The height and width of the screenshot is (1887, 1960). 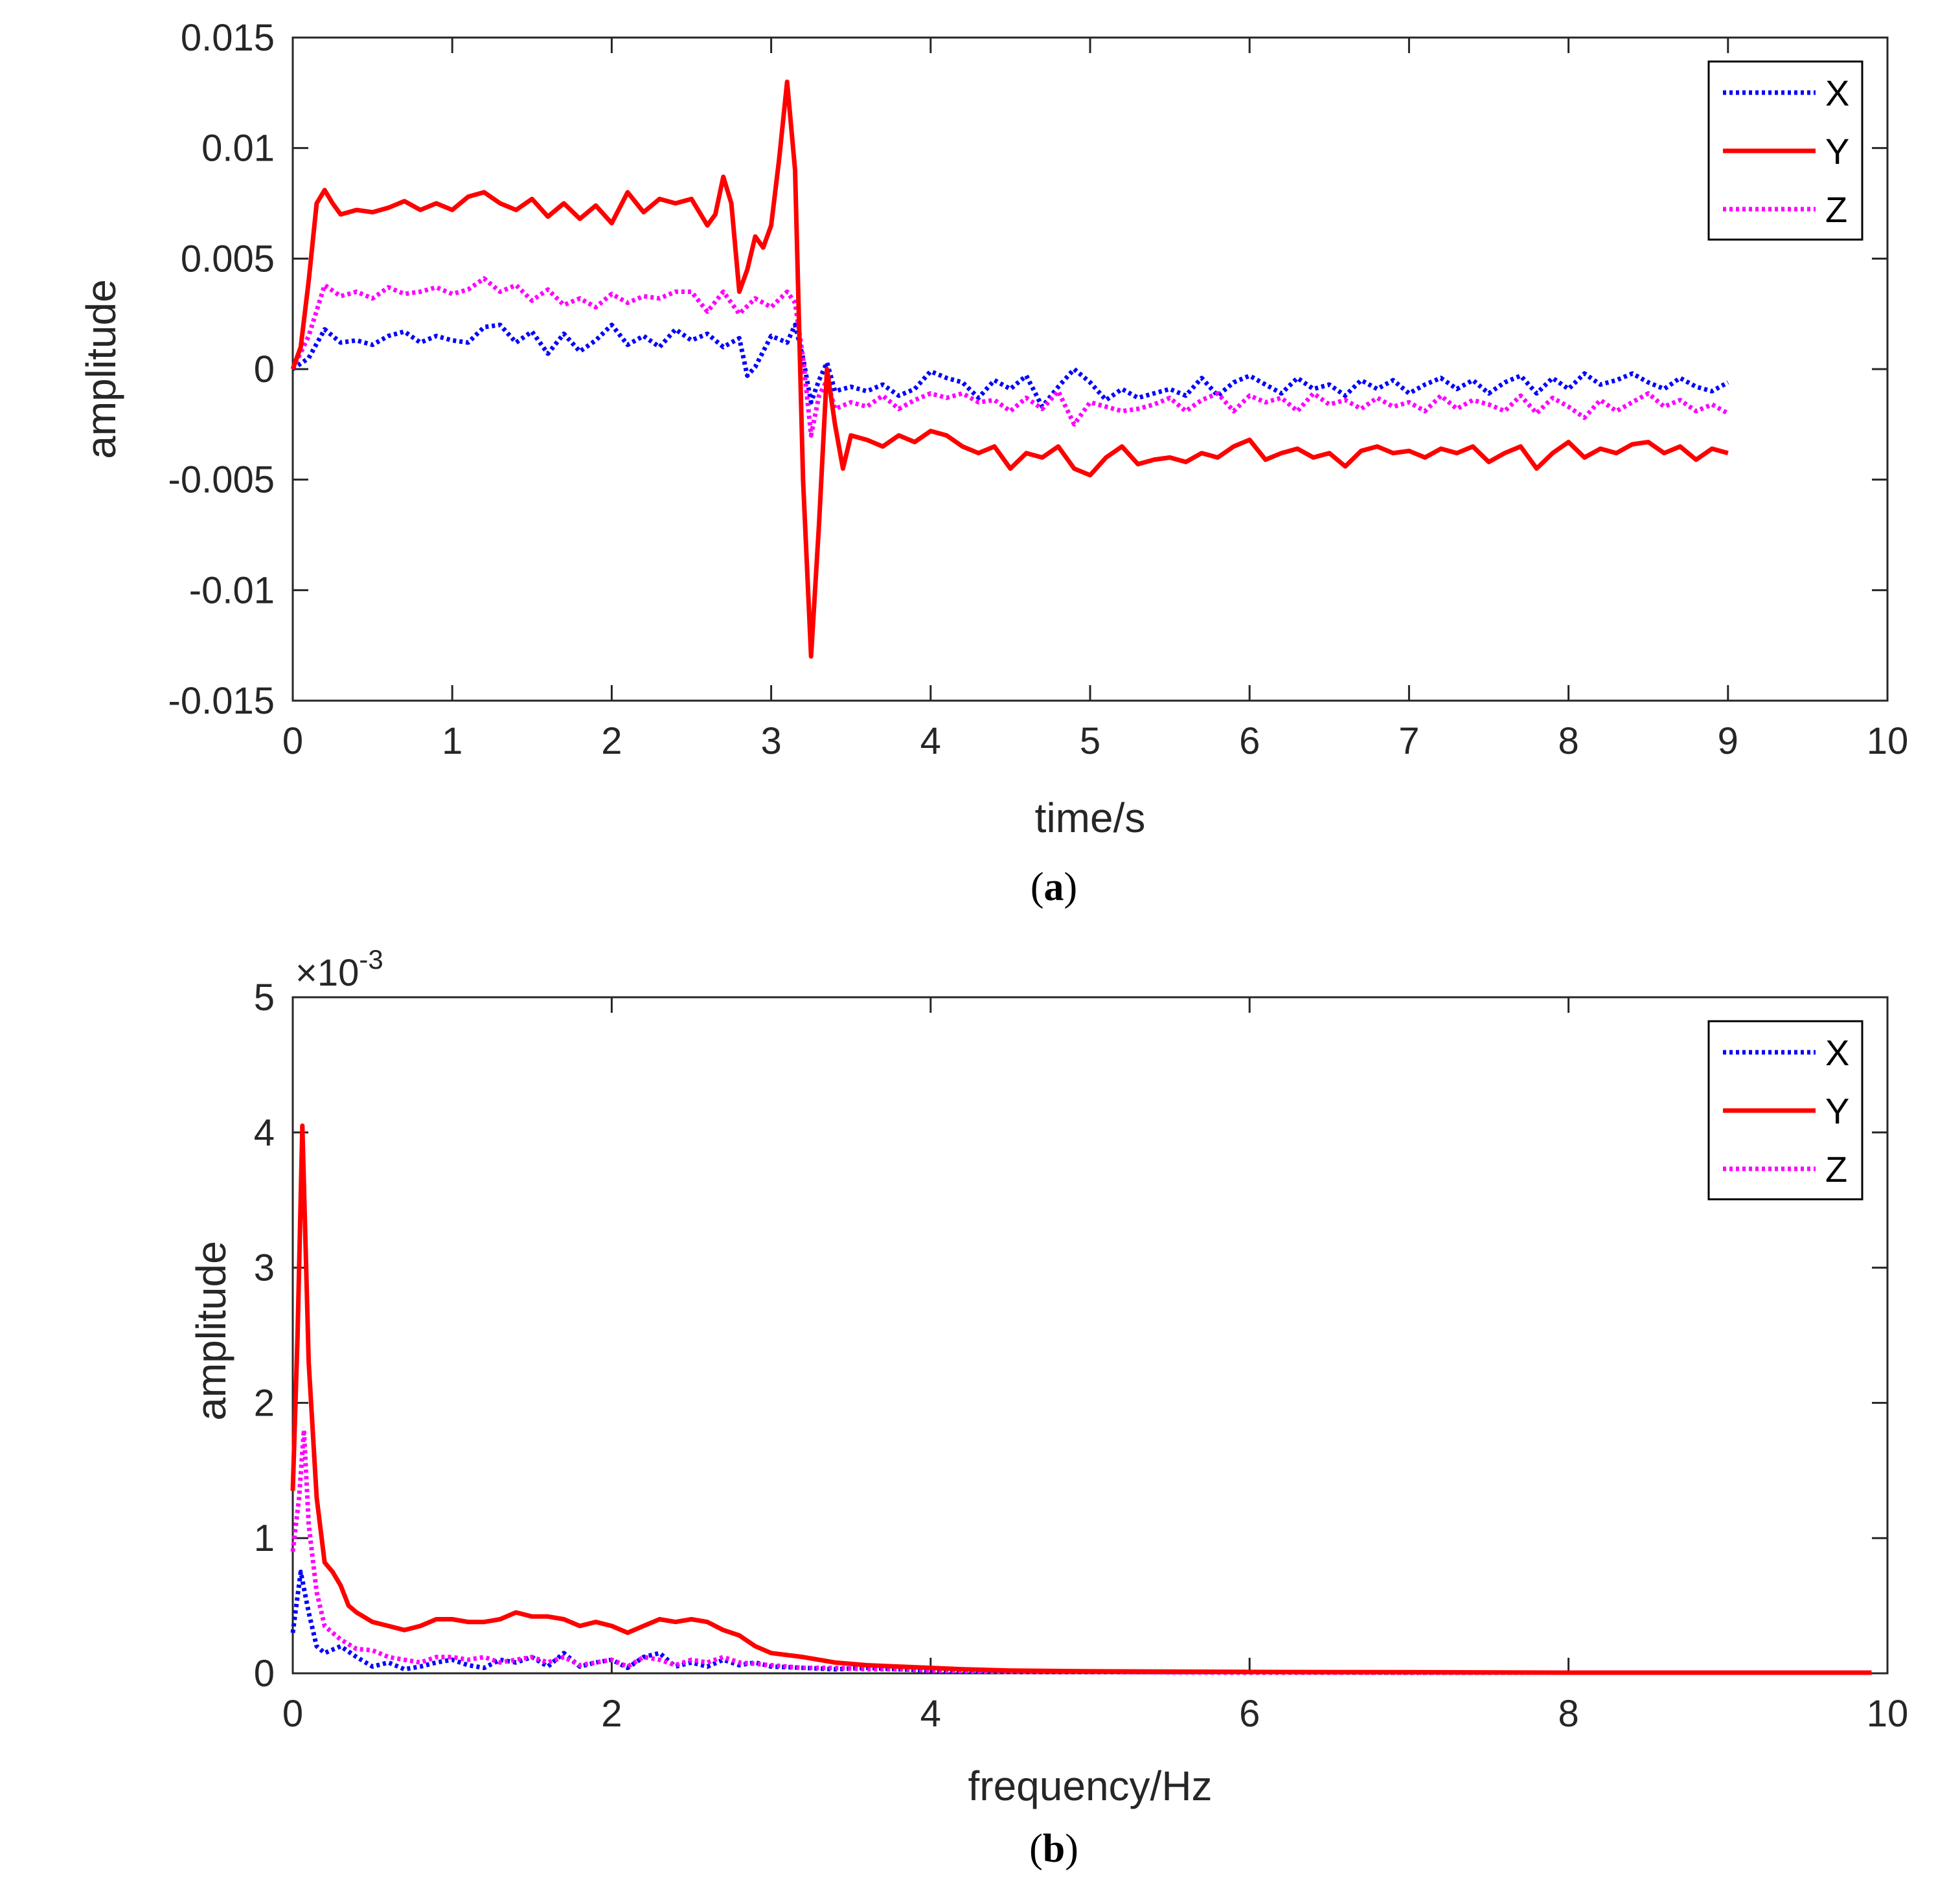 What do you see at coordinates (371, 959) in the screenshot?
I see `exponent-power: -3` at bounding box center [371, 959].